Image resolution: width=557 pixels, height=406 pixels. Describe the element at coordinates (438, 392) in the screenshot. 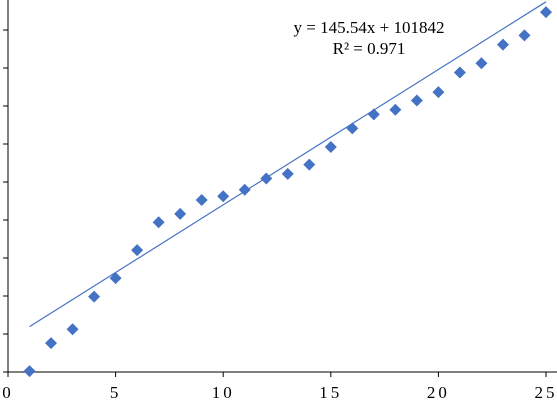

I see `x-tick-label: 20` at that location.